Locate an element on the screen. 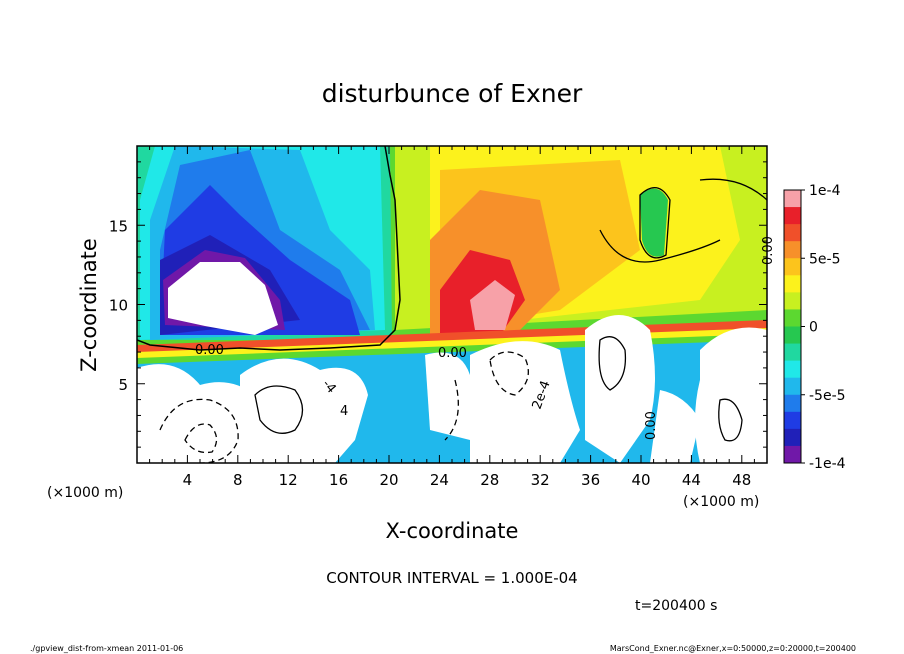  x-tick-label: 36 is located at coordinates (590, 480).